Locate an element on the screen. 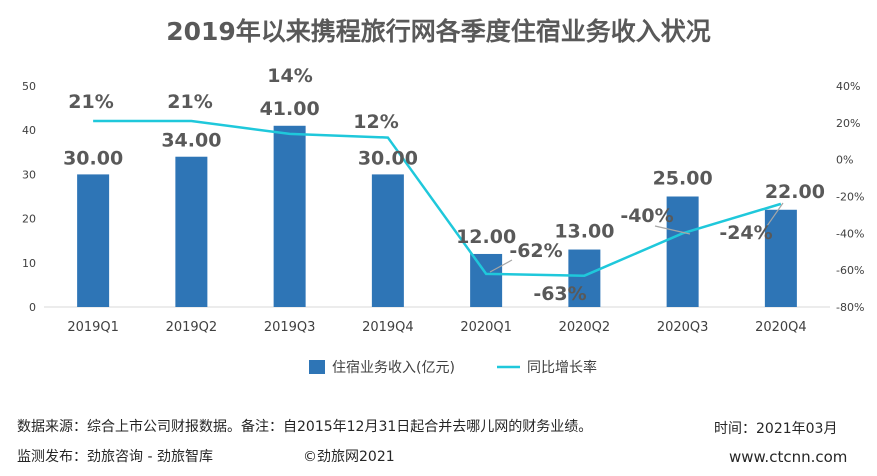  rate-label: -63% is located at coordinates (559, 294).